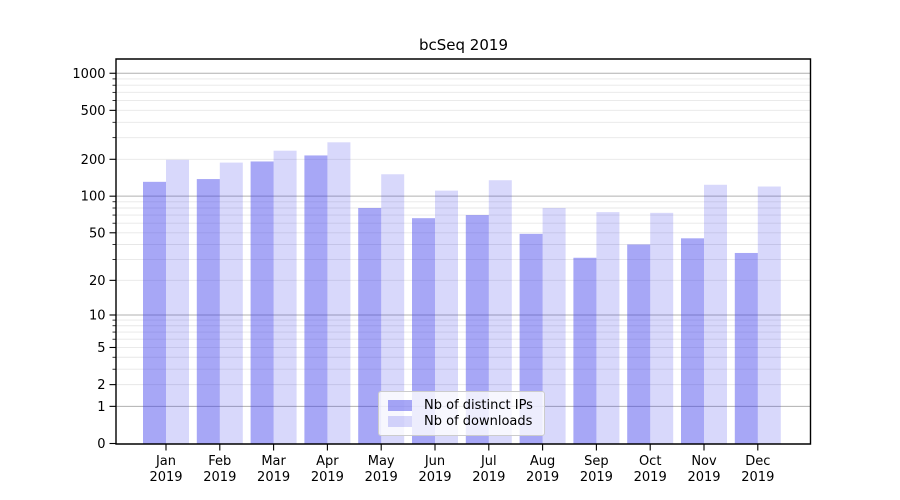  I want to click on legend-swatch-downloads, so click(400, 422).